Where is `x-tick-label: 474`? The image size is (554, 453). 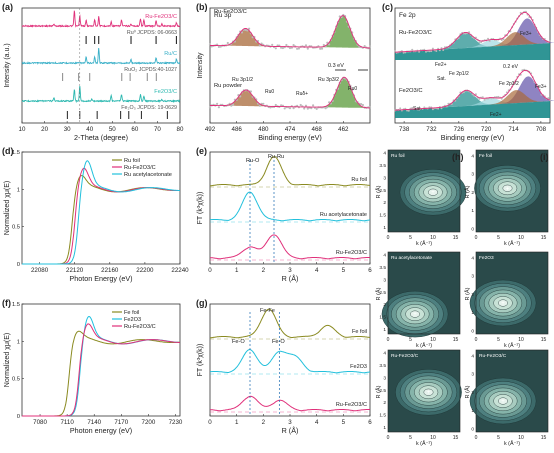
x-tick-label: 474 is located at coordinates (290, 129).